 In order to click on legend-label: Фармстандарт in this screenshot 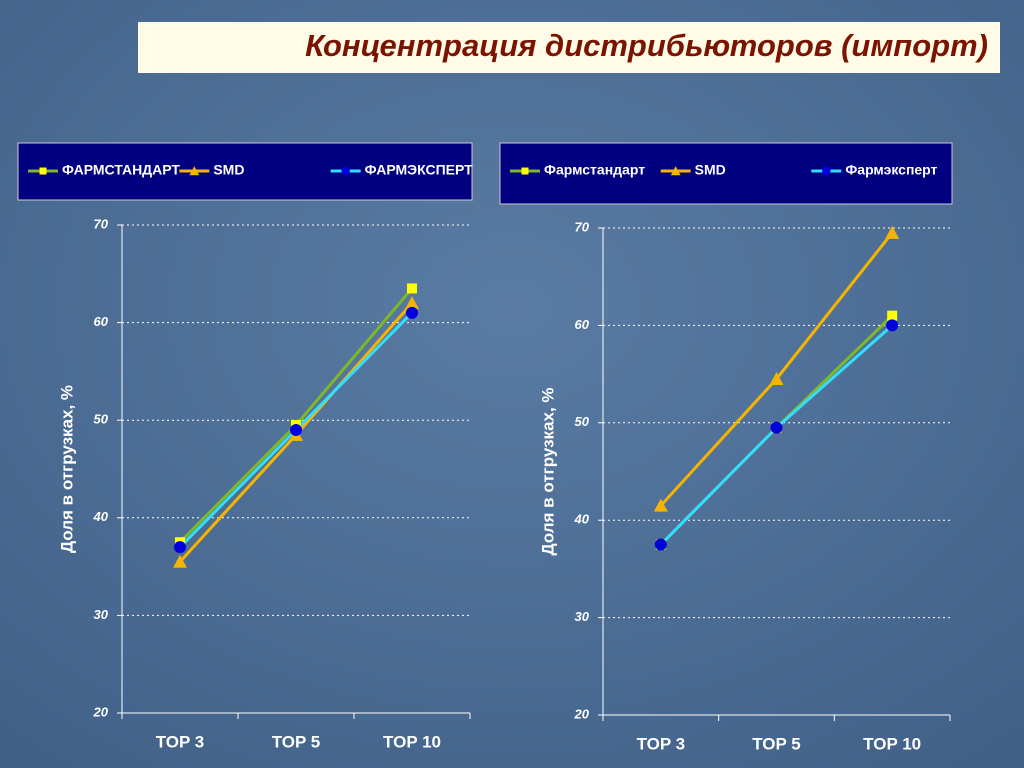, I will do `click(594, 170)`.